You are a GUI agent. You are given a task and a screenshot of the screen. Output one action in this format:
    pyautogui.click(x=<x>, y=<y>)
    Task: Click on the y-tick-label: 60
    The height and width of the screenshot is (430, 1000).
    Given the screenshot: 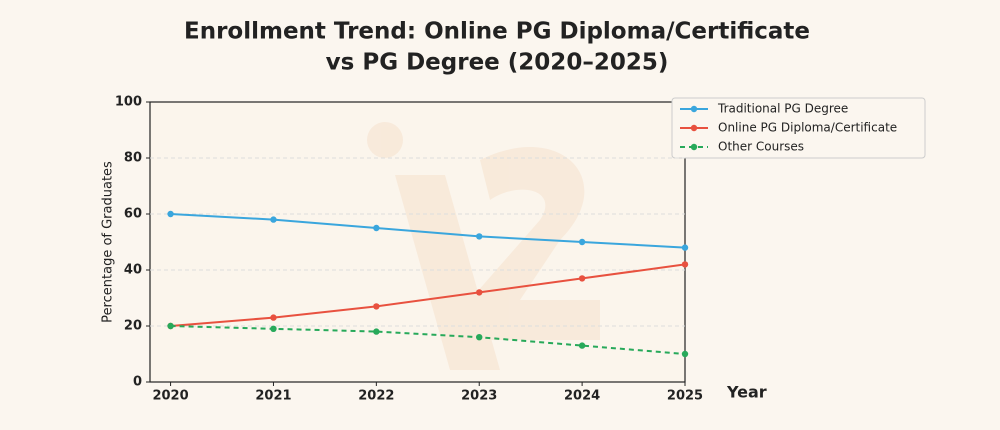 What is the action you would take?
    pyautogui.click(x=133, y=214)
    